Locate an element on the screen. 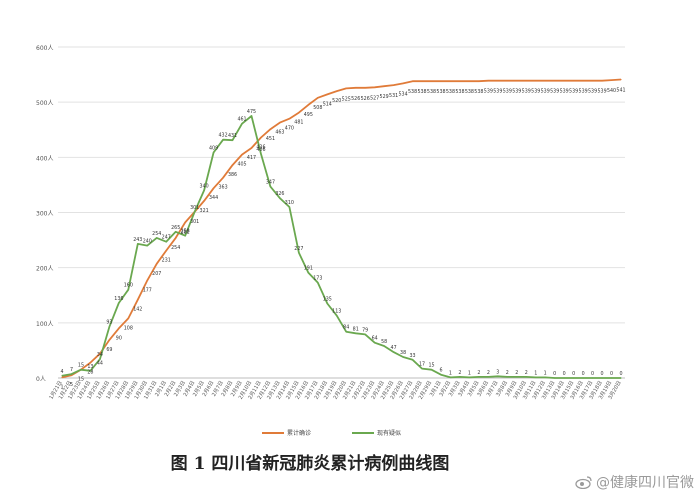 Image resolution: width=700 pixels, height=500 pixels. suspected-data-label: 4 is located at coordinates (61, 372).